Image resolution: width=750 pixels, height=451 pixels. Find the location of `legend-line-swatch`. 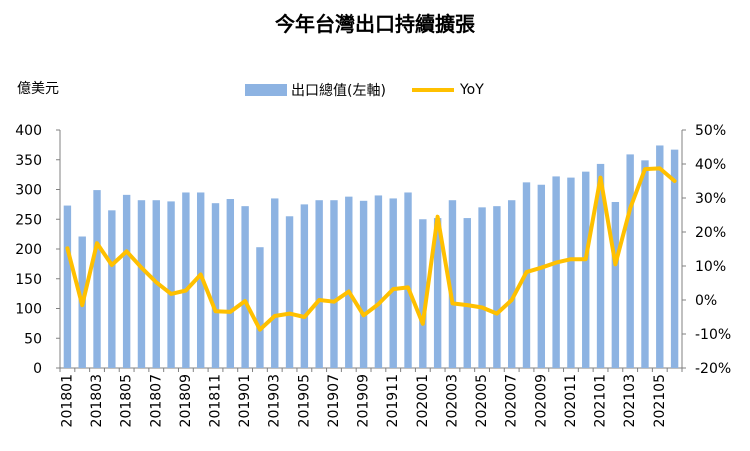

legend-line-swatch is located at coordinates (432, 90).